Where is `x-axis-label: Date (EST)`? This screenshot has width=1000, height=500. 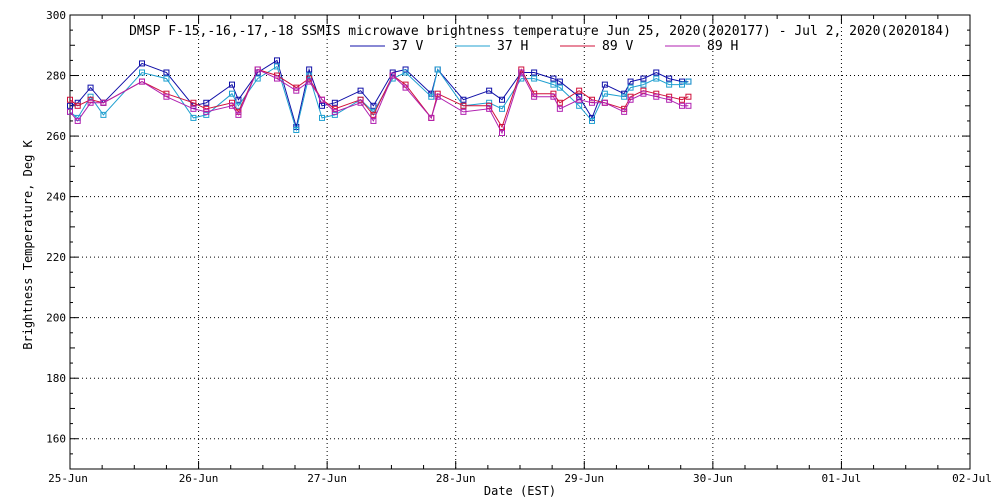 x-axis-label: Date (EST) is located at coordinates (520, 491).